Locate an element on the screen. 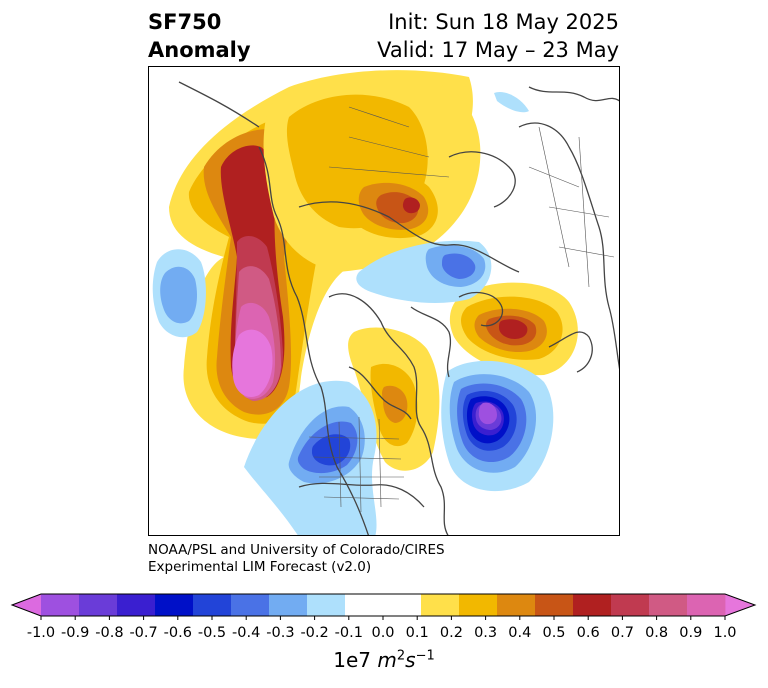 The width and height of the screenshot is (768, 688). colorbar-tick-label: -1.0 is located at coordinates (41, 633).